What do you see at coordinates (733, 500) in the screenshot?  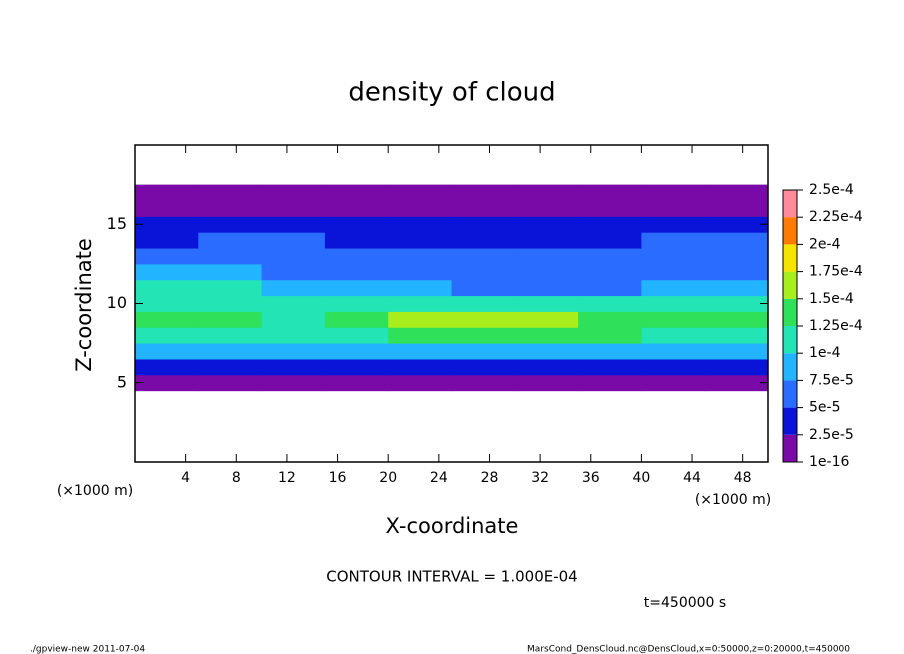 I see `x-unit: (×1000 m)` at bounding box center [733, 500].